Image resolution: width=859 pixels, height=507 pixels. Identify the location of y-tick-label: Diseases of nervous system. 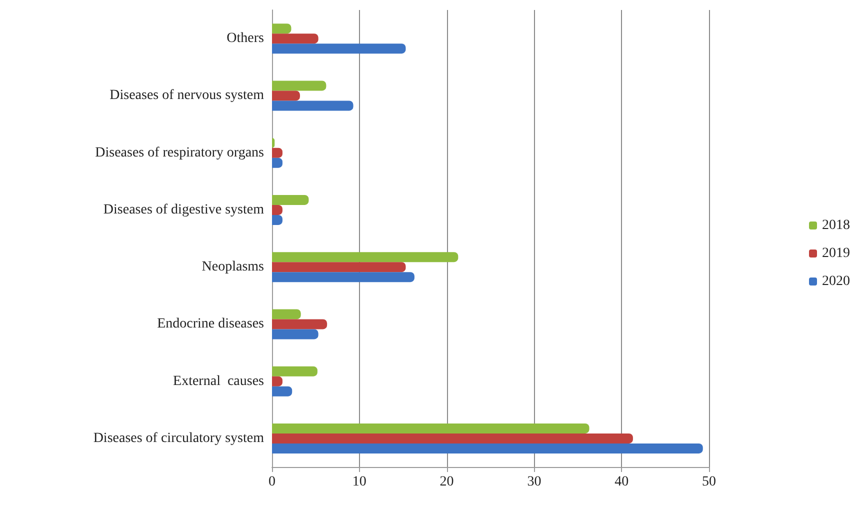
(187, 96).